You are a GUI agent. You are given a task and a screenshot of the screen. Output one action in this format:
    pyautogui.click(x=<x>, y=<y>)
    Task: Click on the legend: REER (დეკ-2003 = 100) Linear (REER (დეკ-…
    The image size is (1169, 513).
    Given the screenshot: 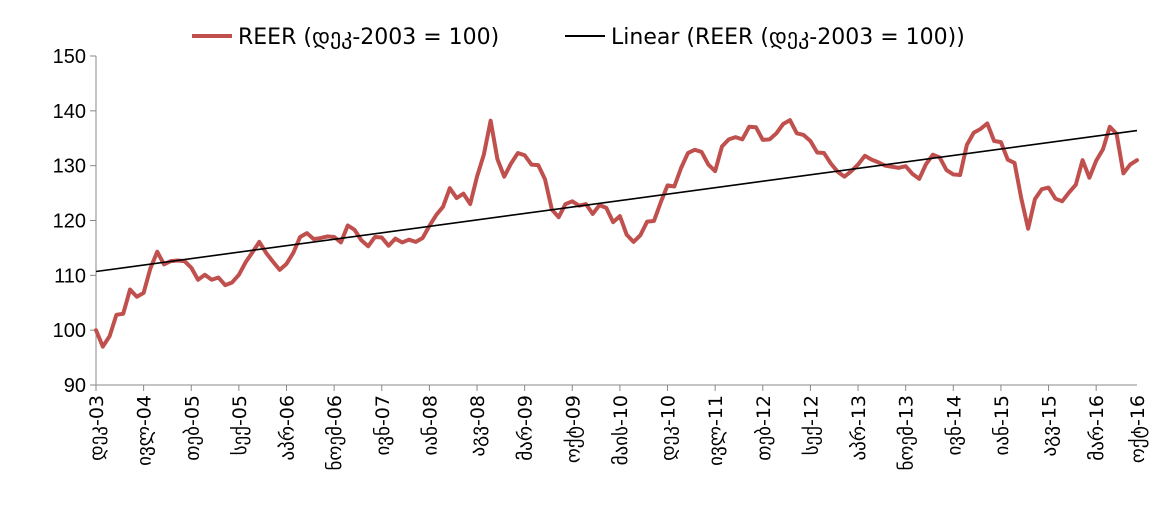 What is the action you would take?
    pyautogui.click(x=578, y=37)
    